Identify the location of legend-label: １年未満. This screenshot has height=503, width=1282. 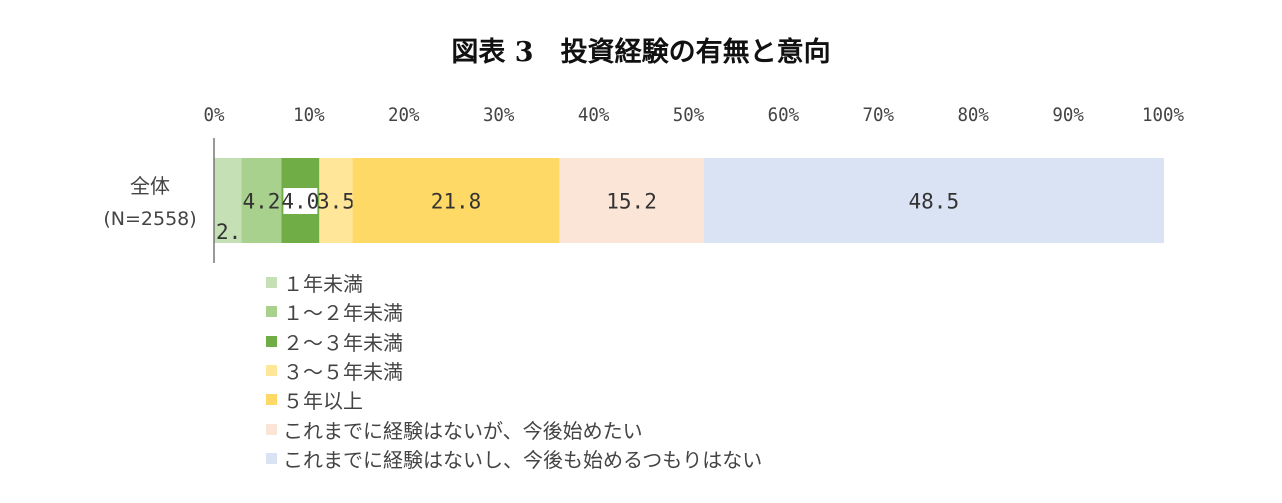
(323, 284).